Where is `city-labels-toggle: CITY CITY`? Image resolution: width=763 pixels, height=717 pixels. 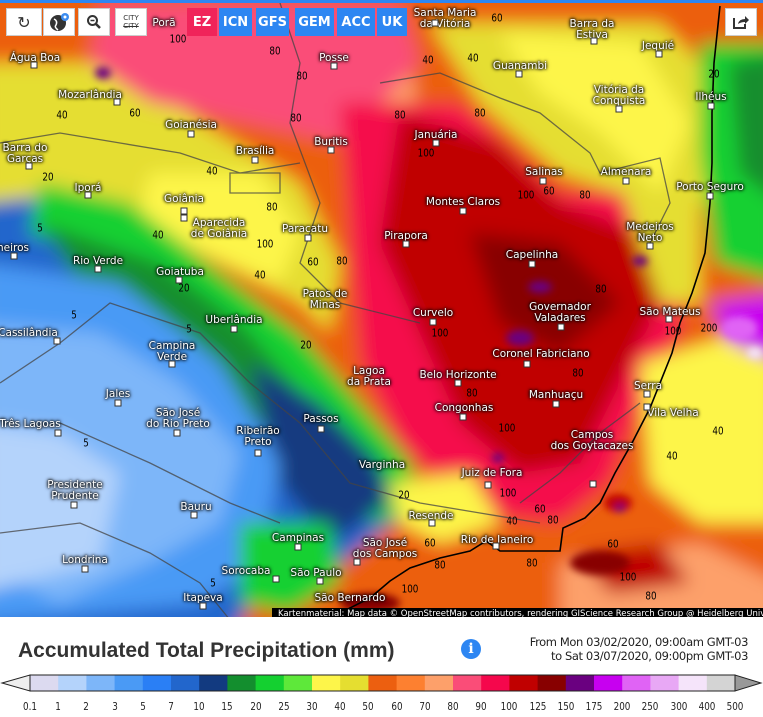
city-labels-toggle: CITY CITY is located at coordinates (131, 22).